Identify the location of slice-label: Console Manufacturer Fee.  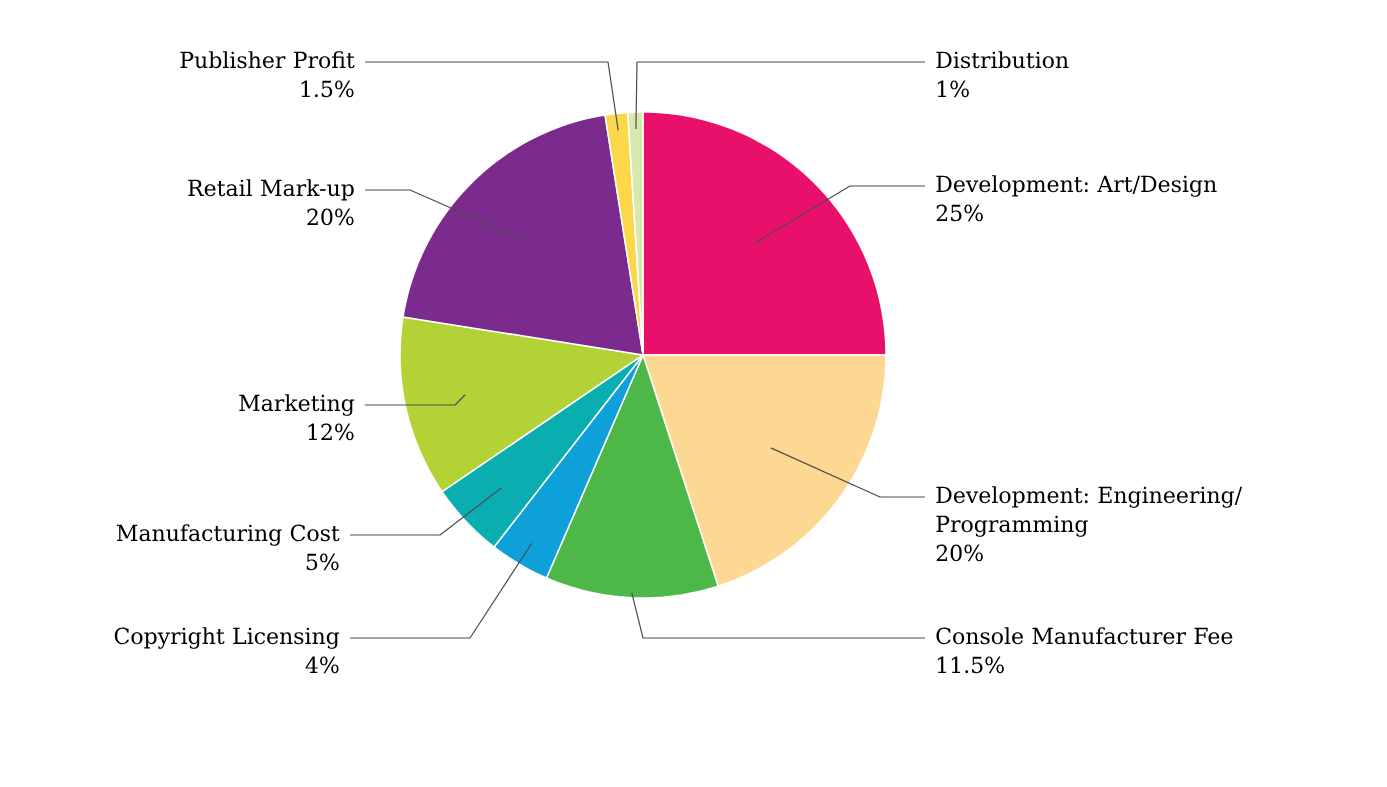
(1084, 636).